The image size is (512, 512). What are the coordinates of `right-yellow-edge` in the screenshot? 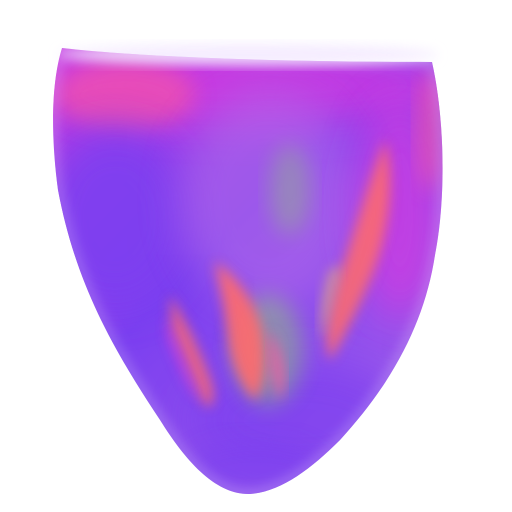 It's located at (330, 302).